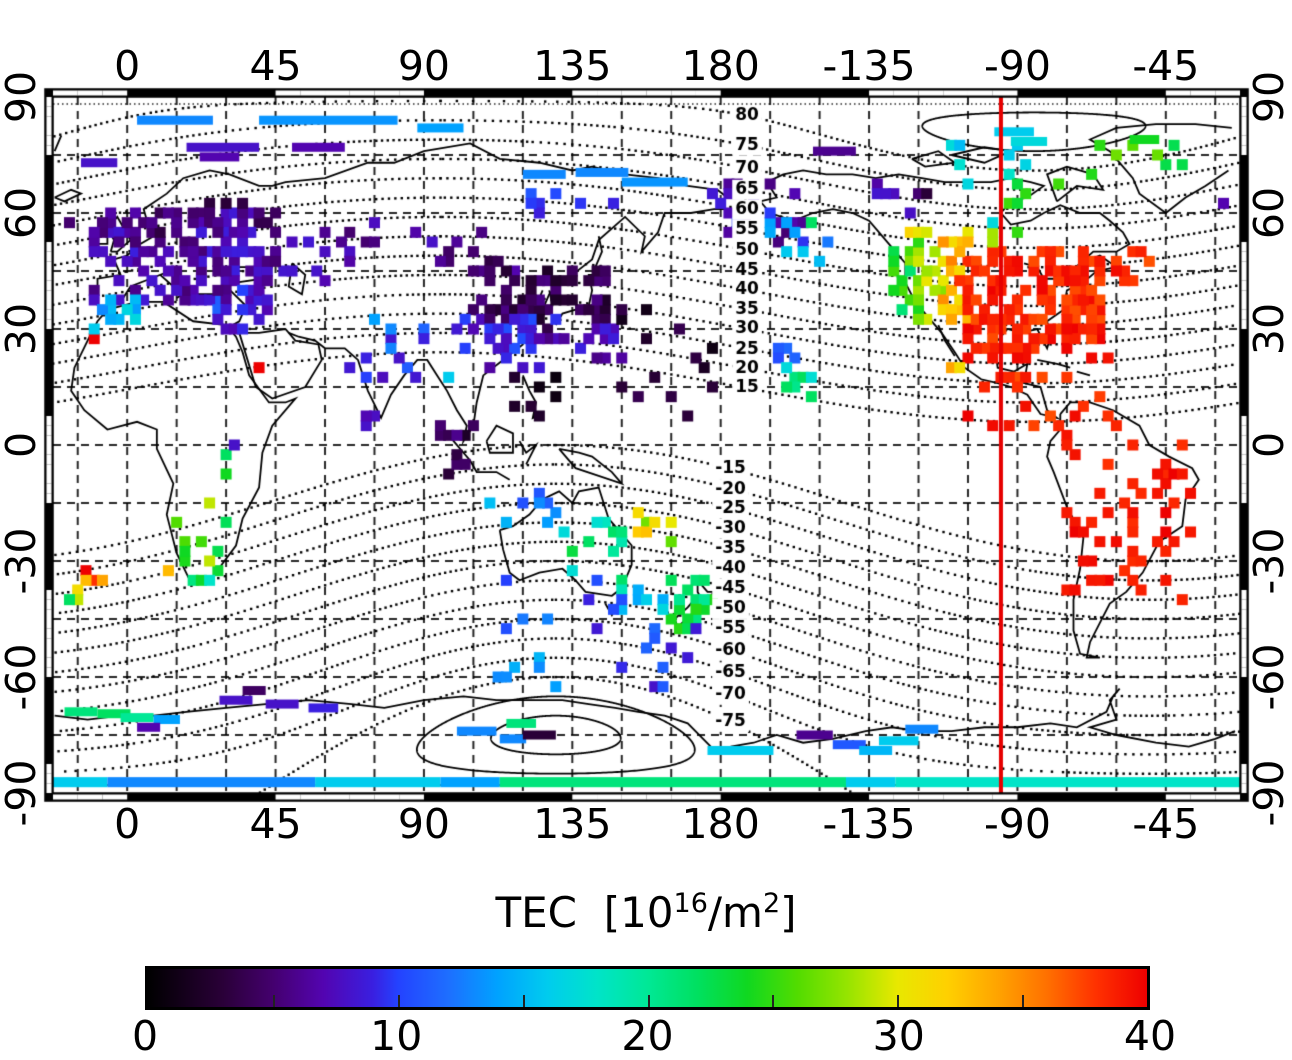 The height and width of the screenshot is (1060, 1292). Describe the element at coordinates (788, 912) in the screenshot. I see `colorbar-unit-close: ]` at that location.